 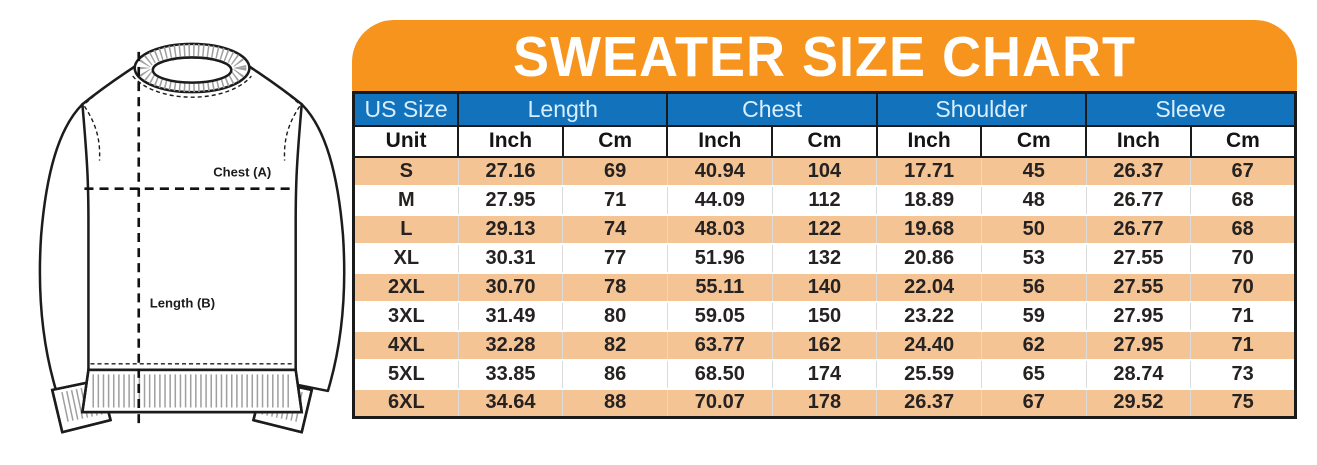 I want to click on chart-banner: SWEATER SIZE CHART, so click(x=824, y=56).